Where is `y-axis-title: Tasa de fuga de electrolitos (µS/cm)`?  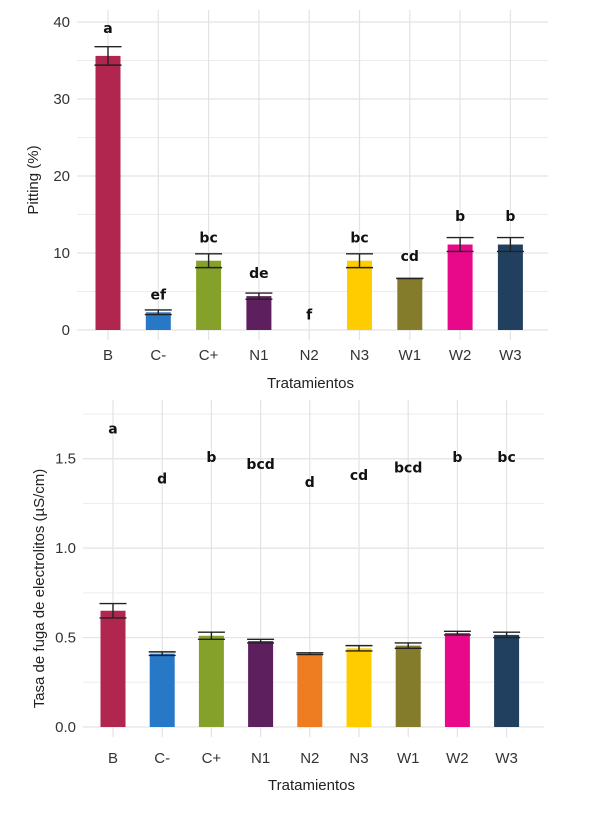 y-axis-title: Tasa de fuga de electrolitos (µS/cm) is located at coordinates (39, 589).